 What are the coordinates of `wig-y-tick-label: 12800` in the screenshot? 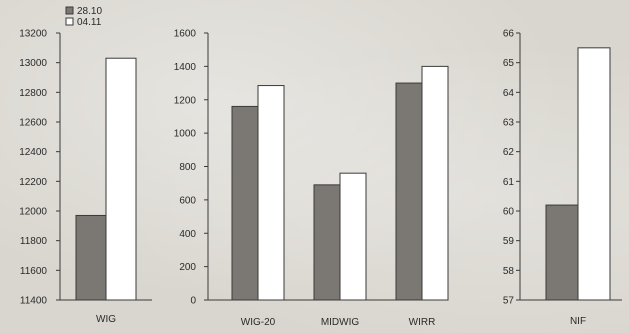 It's located at (33, 93).